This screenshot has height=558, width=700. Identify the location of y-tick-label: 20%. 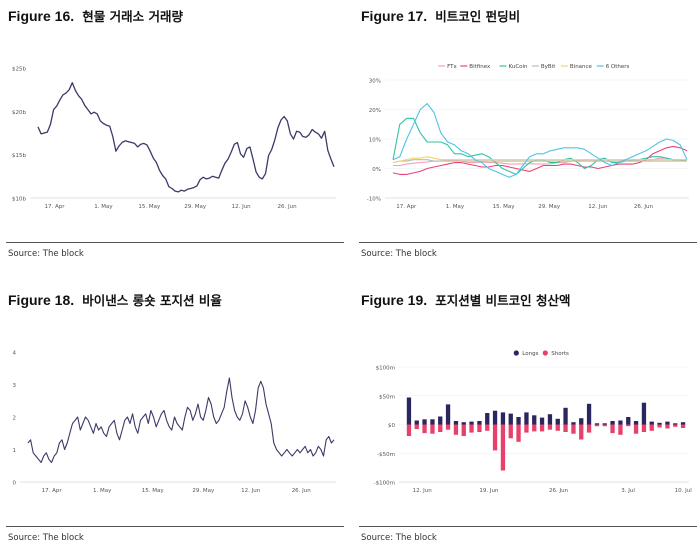
(375, 111).